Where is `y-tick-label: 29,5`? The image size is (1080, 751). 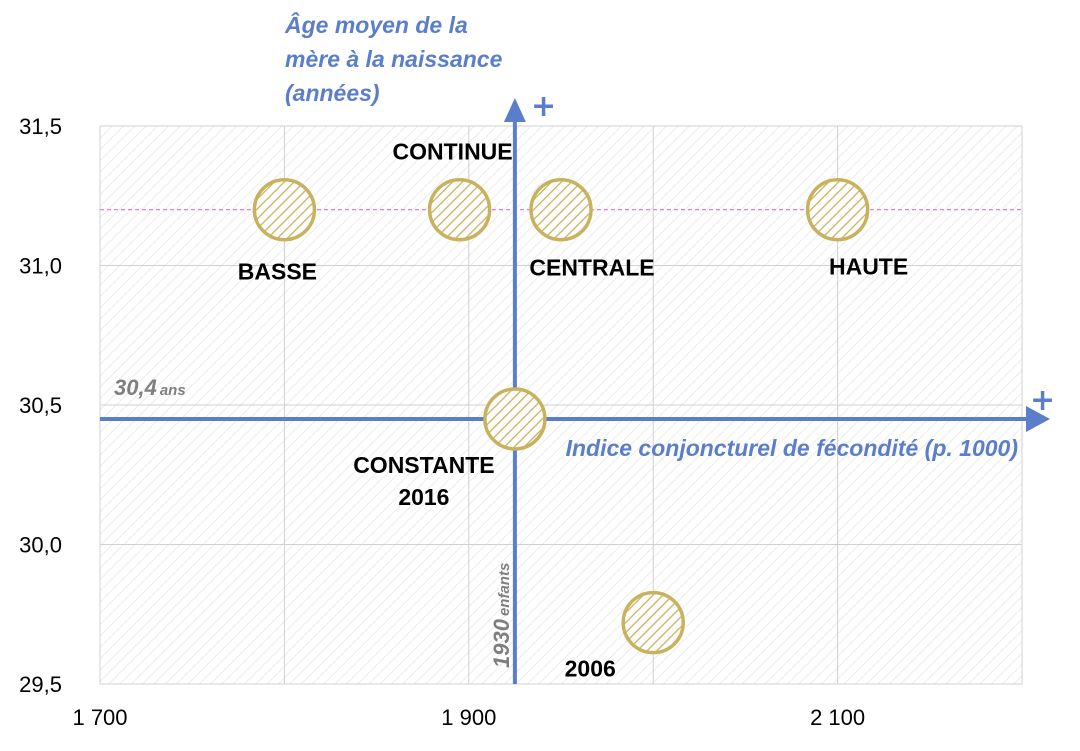
y-tick-label: 29,5 is located at coordinates (40, 684).